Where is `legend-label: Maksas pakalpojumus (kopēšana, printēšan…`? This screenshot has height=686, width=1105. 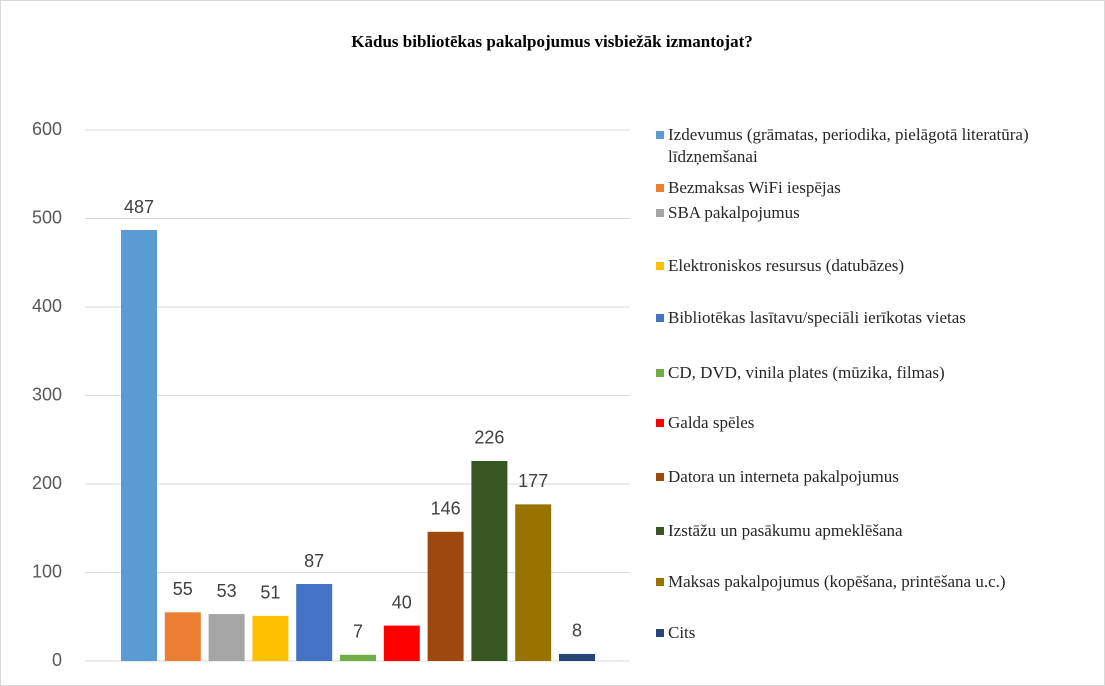 legend-label: Maksas pakalpojumus (kopēšana, printēšan… is located at coordinates (837, 581).